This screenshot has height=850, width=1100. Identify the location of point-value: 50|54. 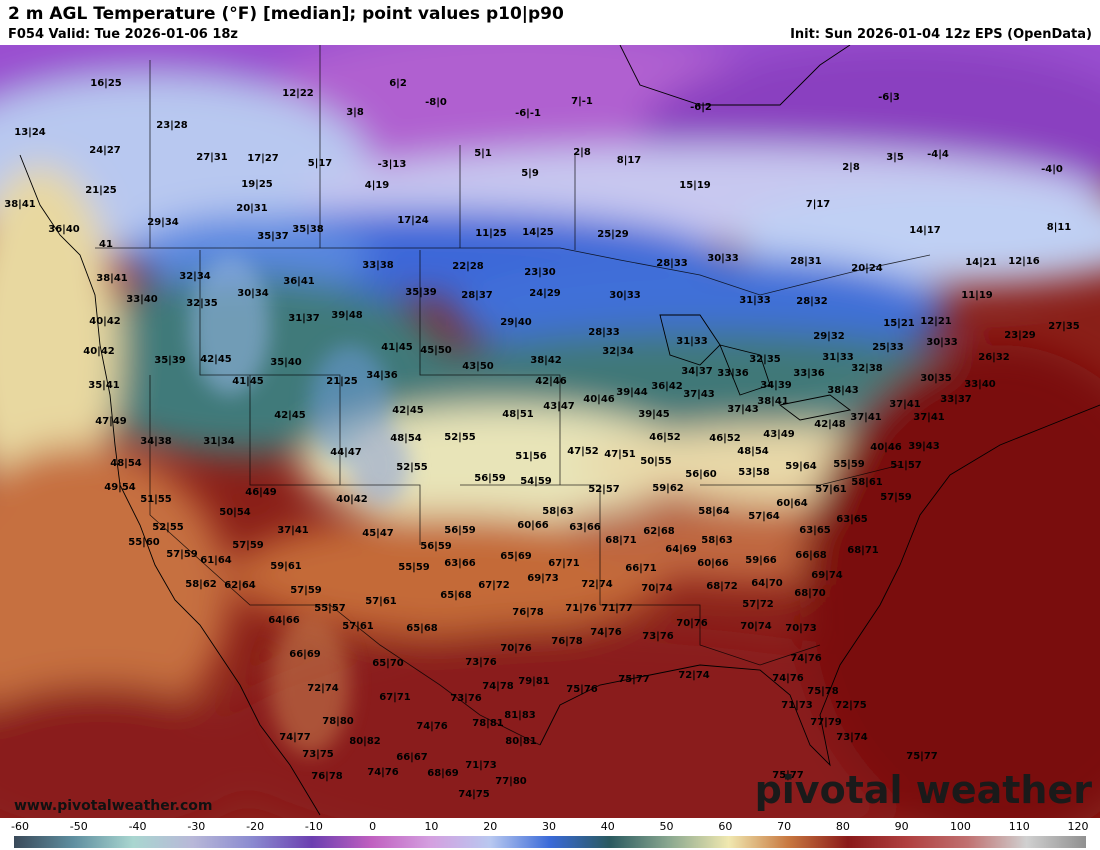
(235, 512).